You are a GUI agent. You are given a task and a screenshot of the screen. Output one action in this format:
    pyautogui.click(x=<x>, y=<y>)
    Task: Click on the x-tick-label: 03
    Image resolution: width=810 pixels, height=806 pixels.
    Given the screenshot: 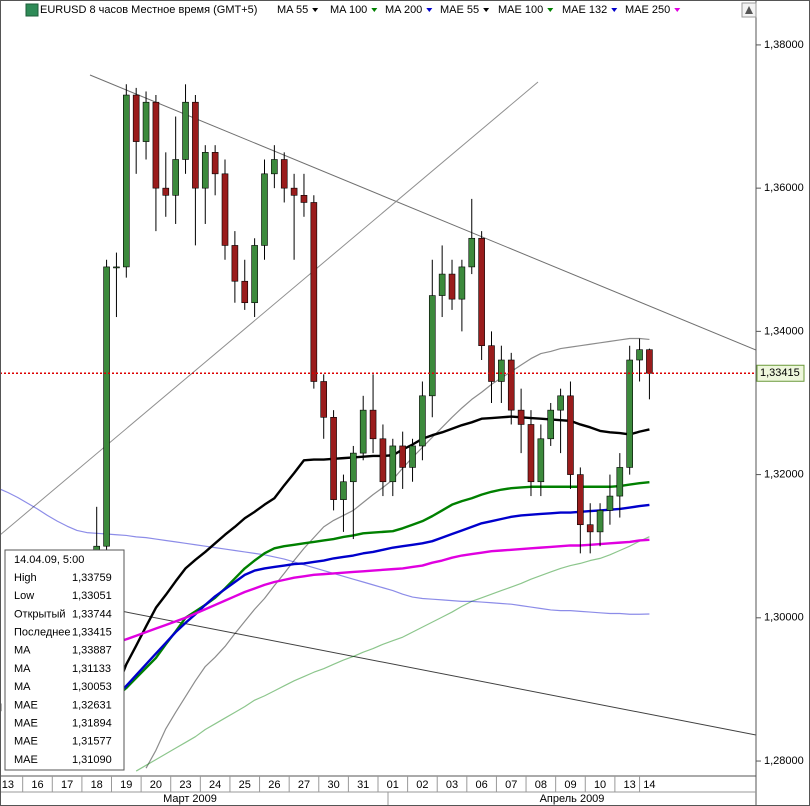 What is the action you would take?
    pyautogui.click(x=452, y=785)
    